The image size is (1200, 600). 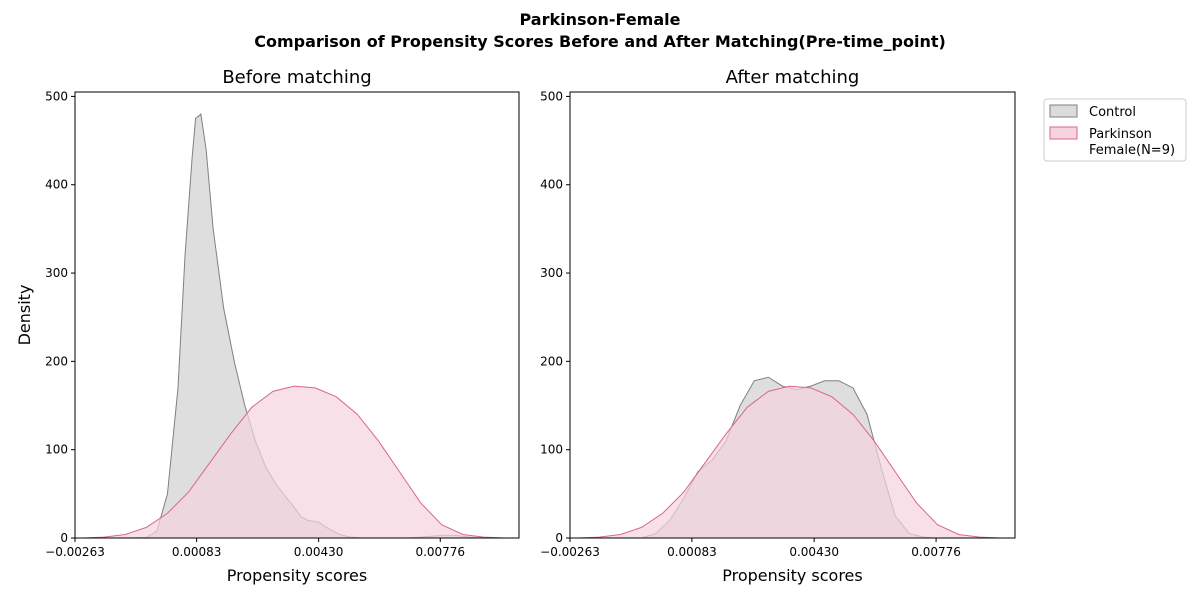 I want to click on panel-title: After matching, so click(x=793, y=77).